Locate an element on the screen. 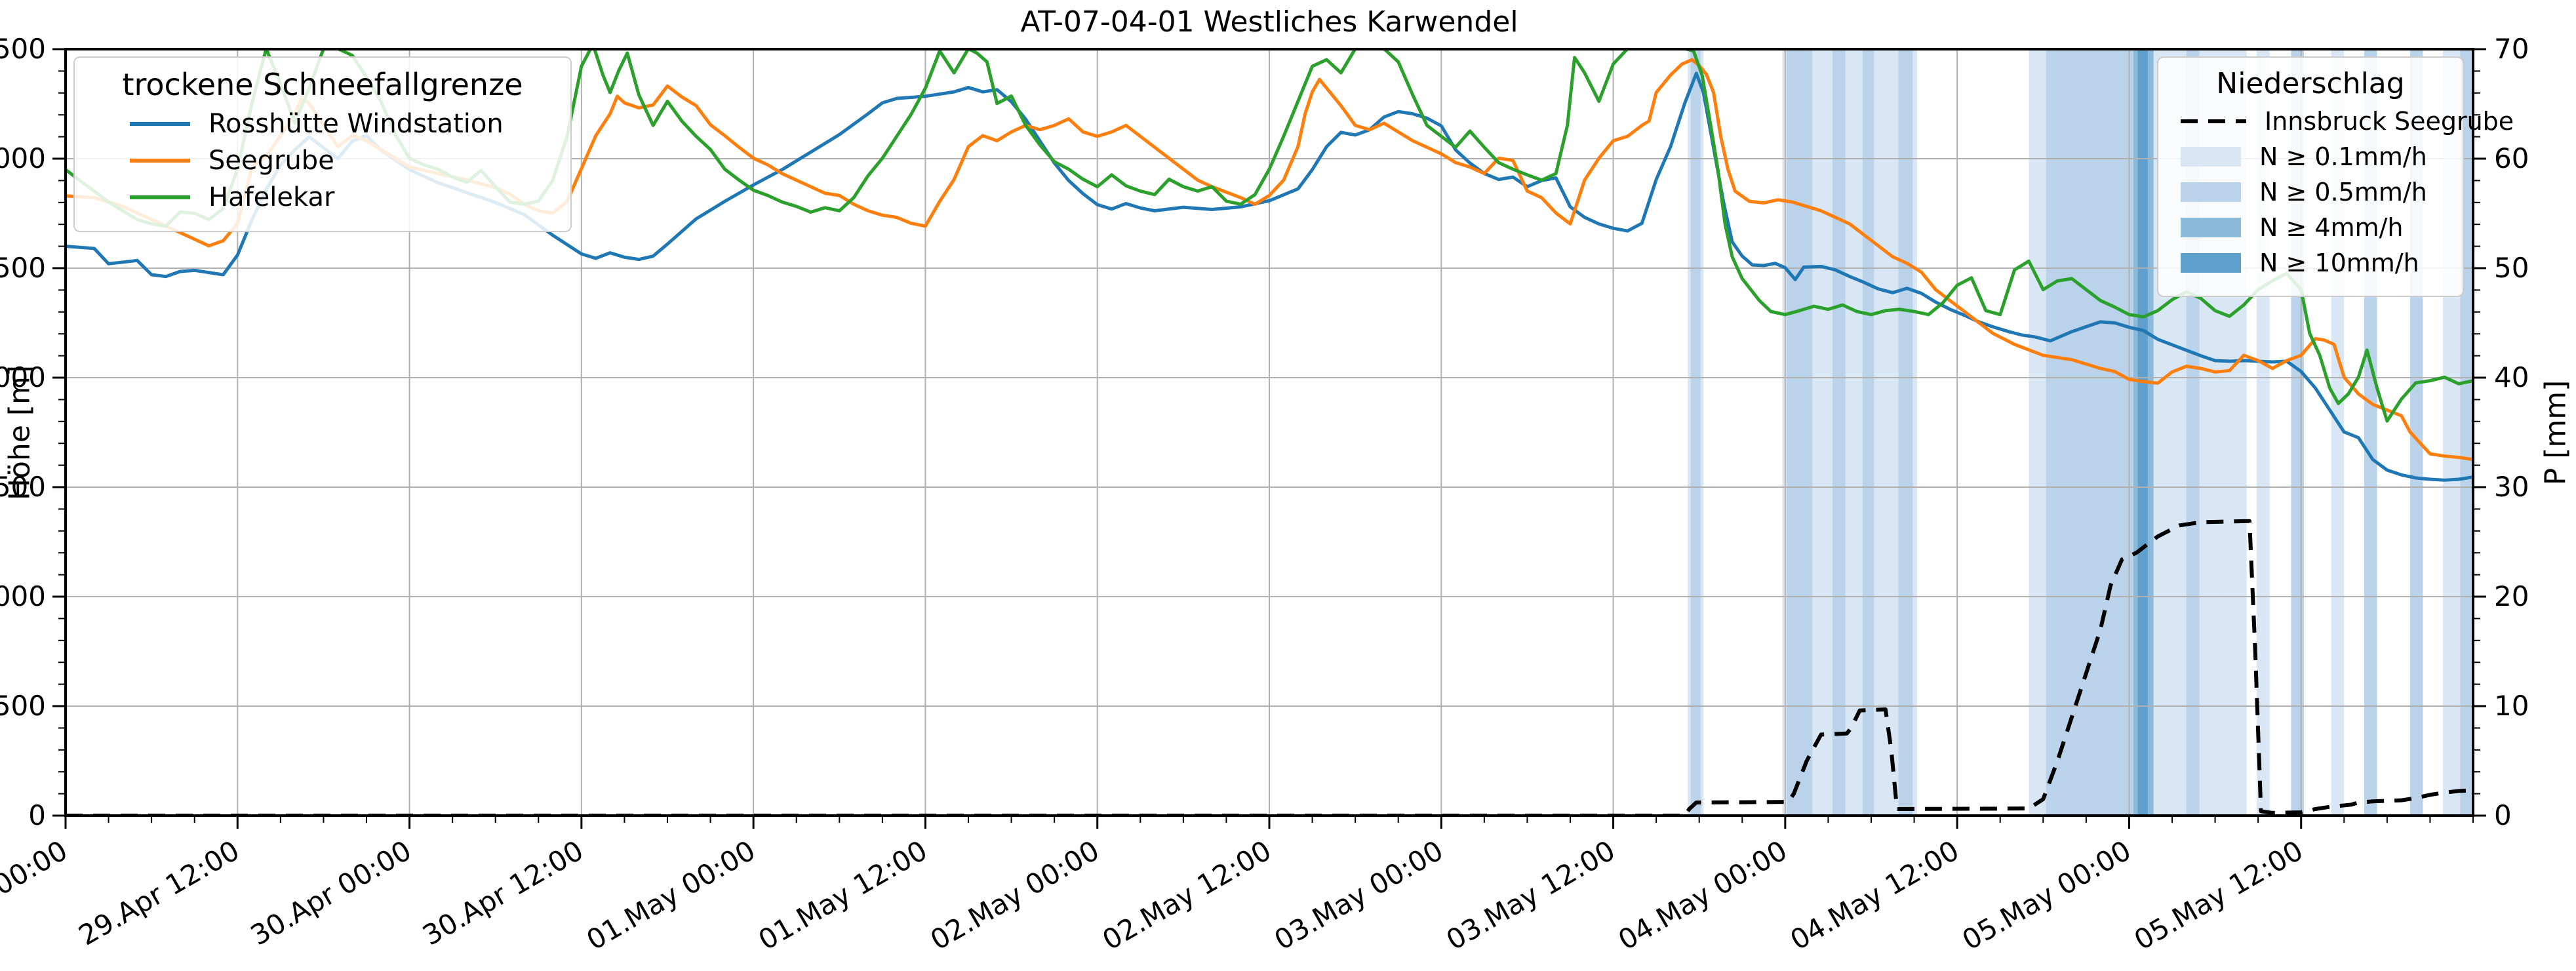 The width and height of the screenshot is (2576, 971). y-right-tick-label: 70 is located at coordinates (2511, 49).